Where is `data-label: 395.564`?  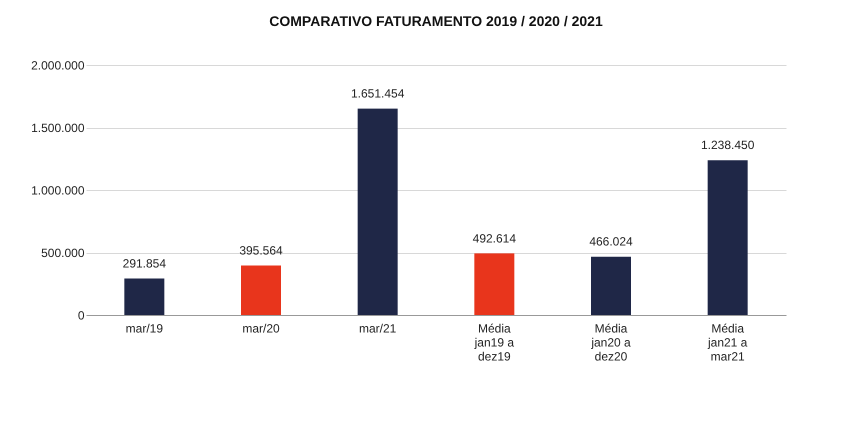 data-label: 395.564 is located at coordinates (261, 251).